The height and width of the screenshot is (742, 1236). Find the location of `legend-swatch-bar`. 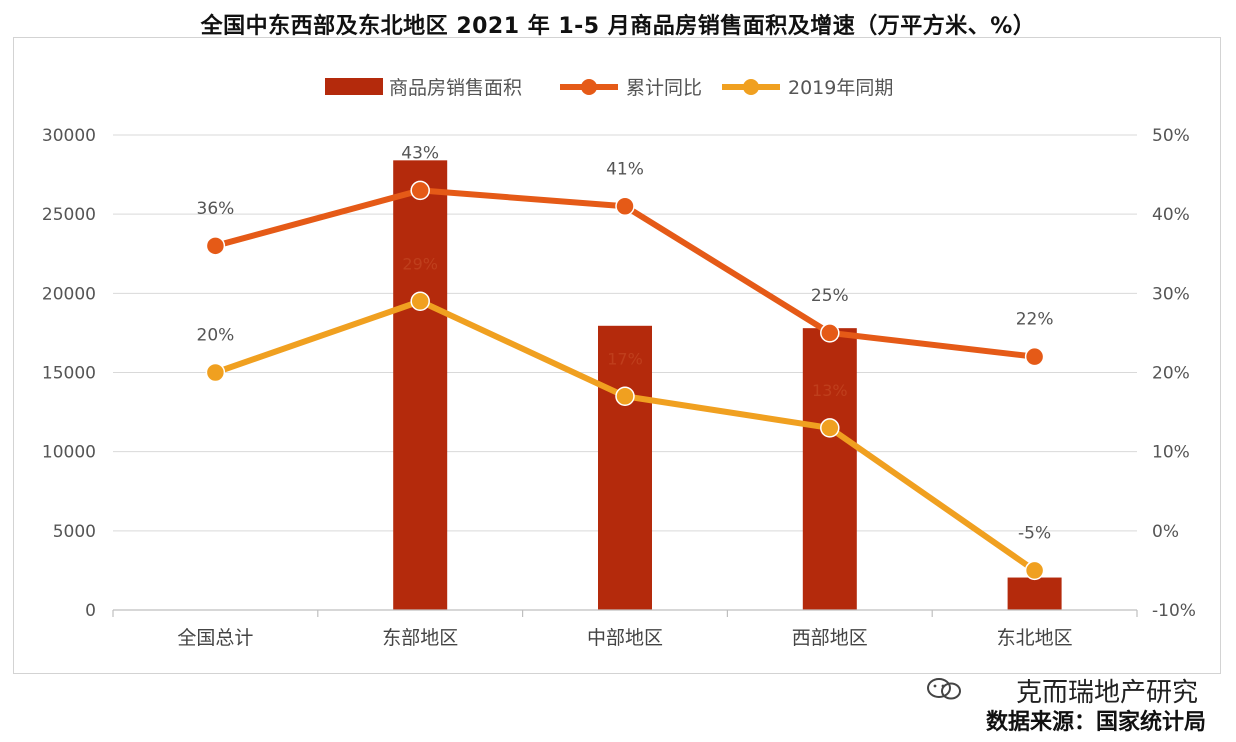

legend-swatch-bar is located at coordinates (354, 86).